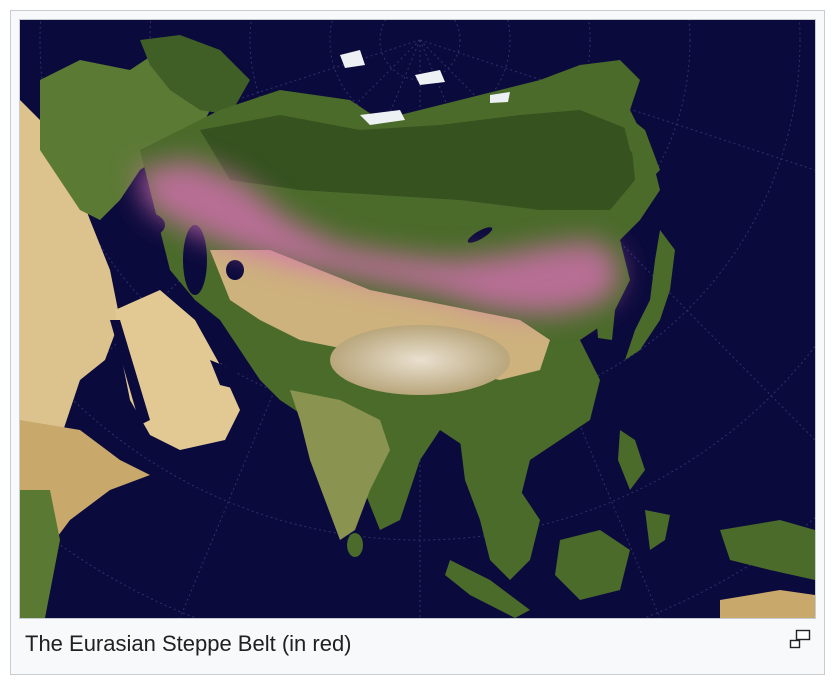 This screenshot has height=687, width=837. What do you see at coordinates (767, 550) in the screenshot?
I see `new-guinea` at bounding box center [767, 550].